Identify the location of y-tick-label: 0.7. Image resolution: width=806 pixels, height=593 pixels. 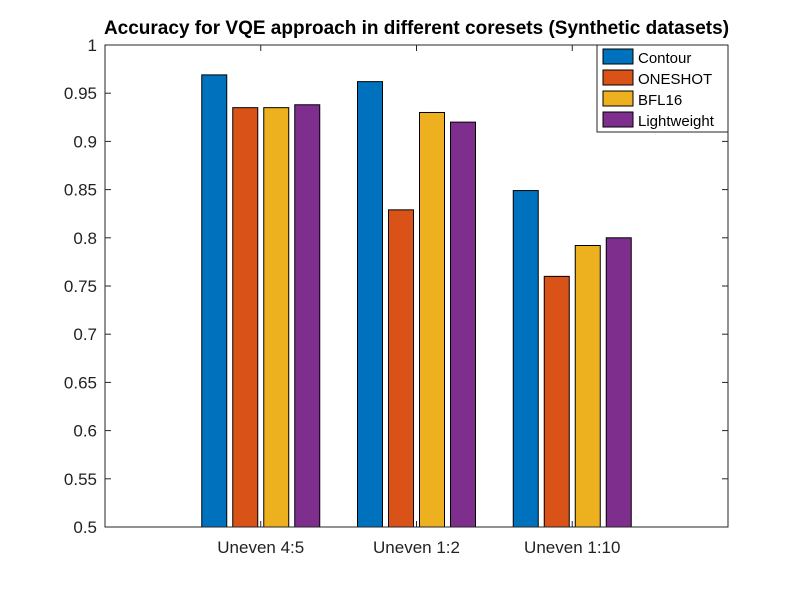
(85, 334).